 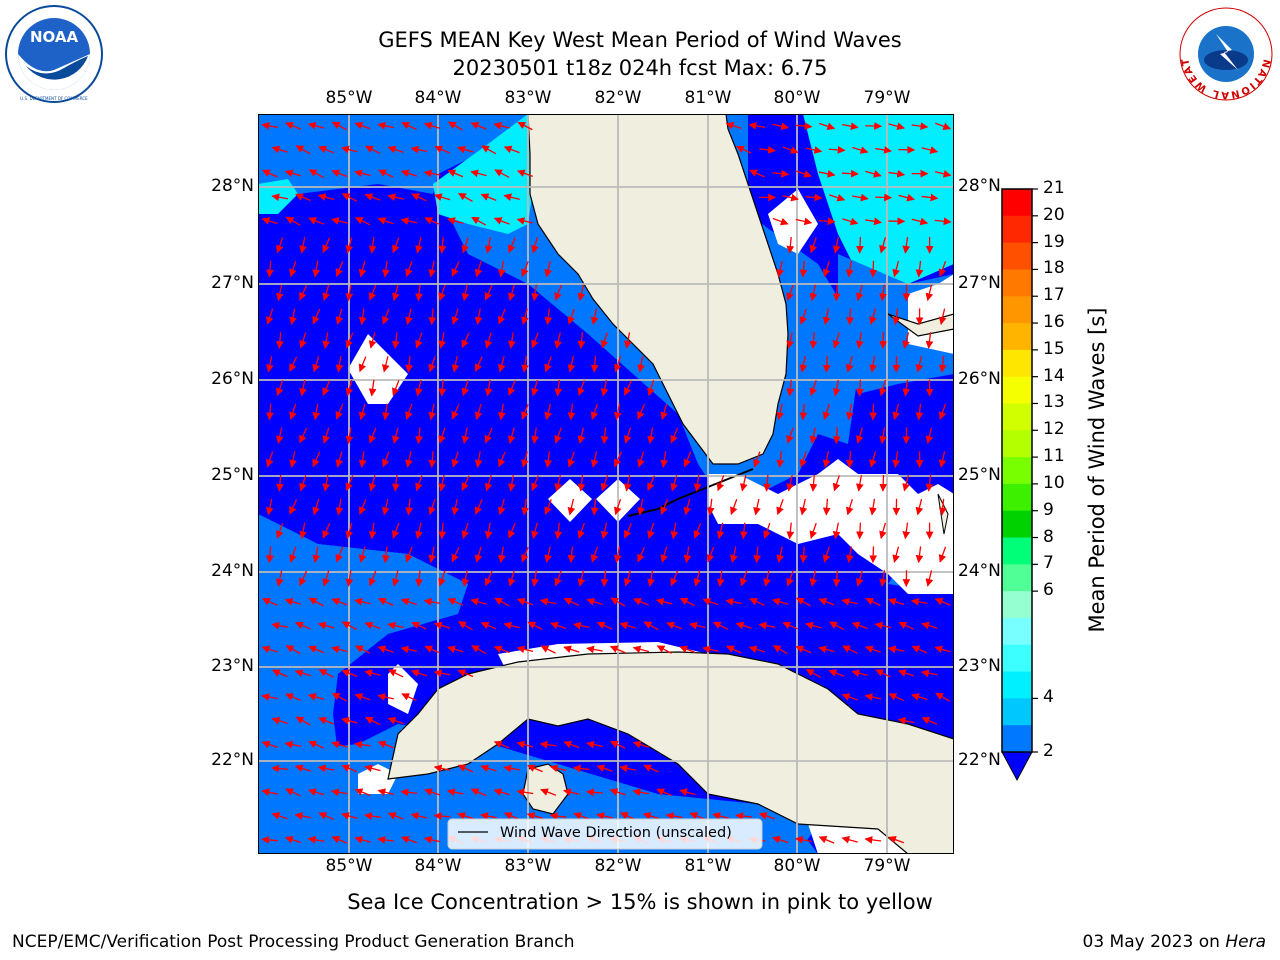 What do you see at coordinates (887, 866) in the screenshot?
I see `lon-label-bottom: 79°W` at bounding box center [887, 866].